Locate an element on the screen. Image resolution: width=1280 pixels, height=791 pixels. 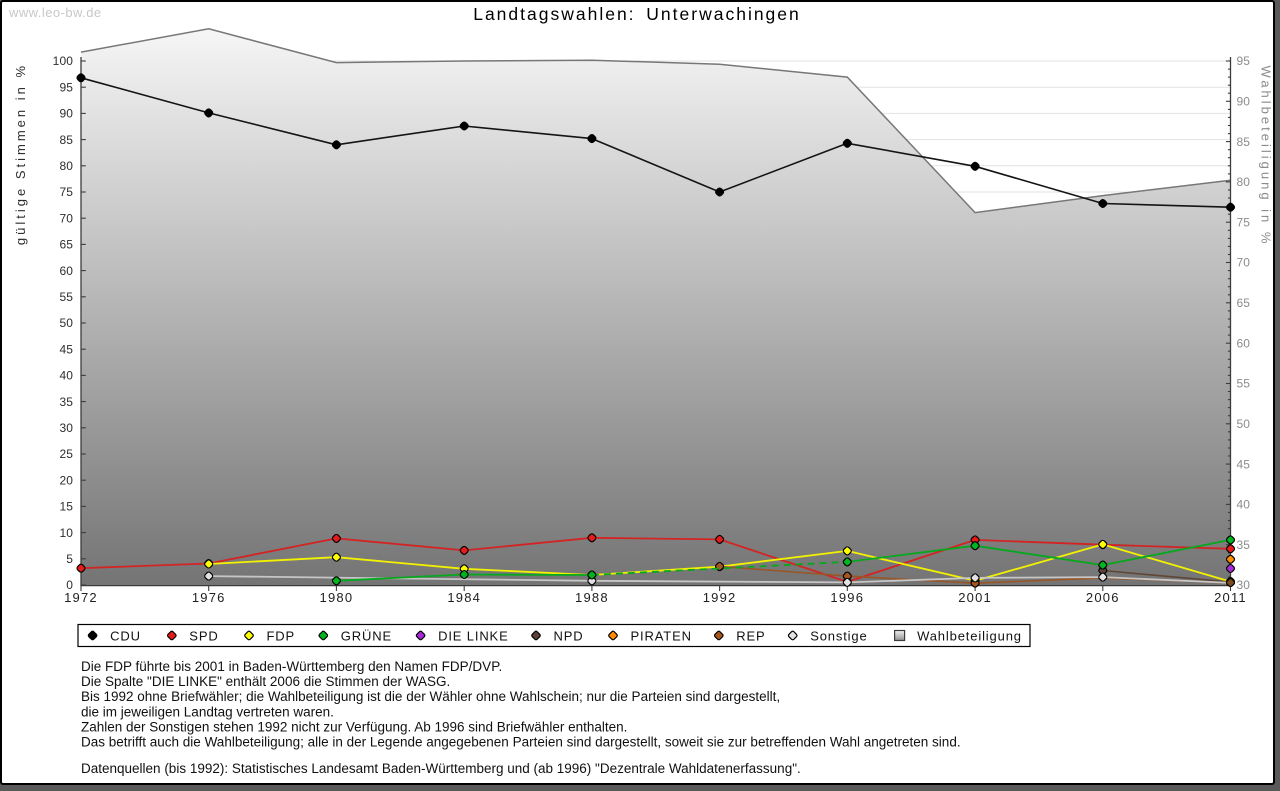
svg-text: Wahlbeteiligung in % is located at coordinates (1266, 156).